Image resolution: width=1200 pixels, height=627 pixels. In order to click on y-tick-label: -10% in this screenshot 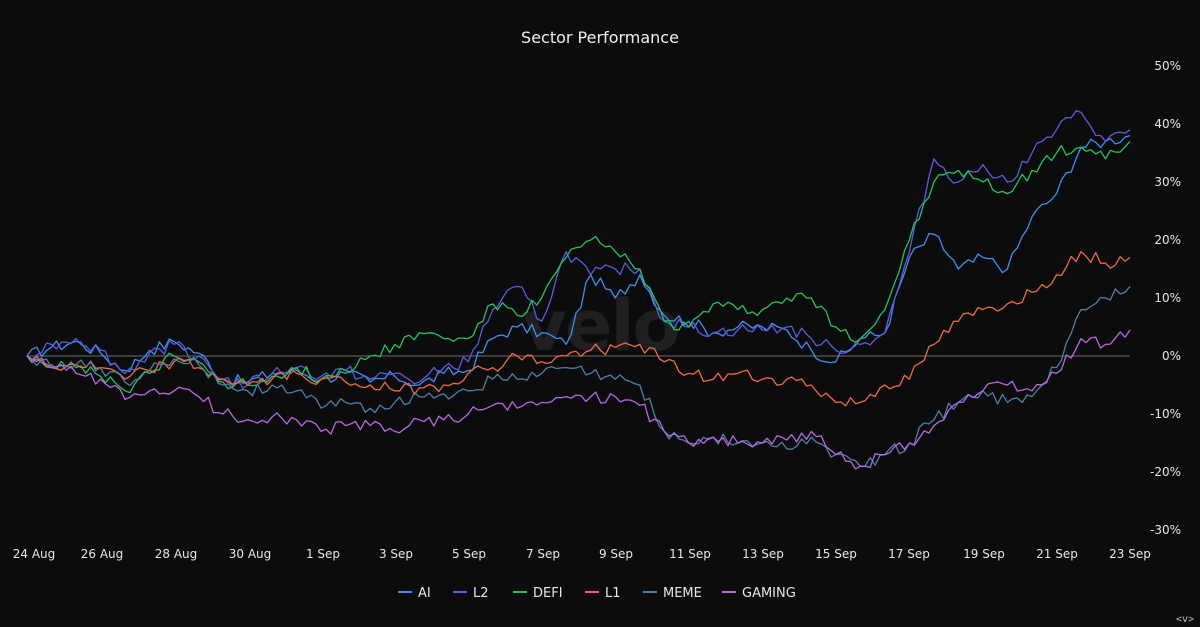, I will do `click(1165, 414)`.